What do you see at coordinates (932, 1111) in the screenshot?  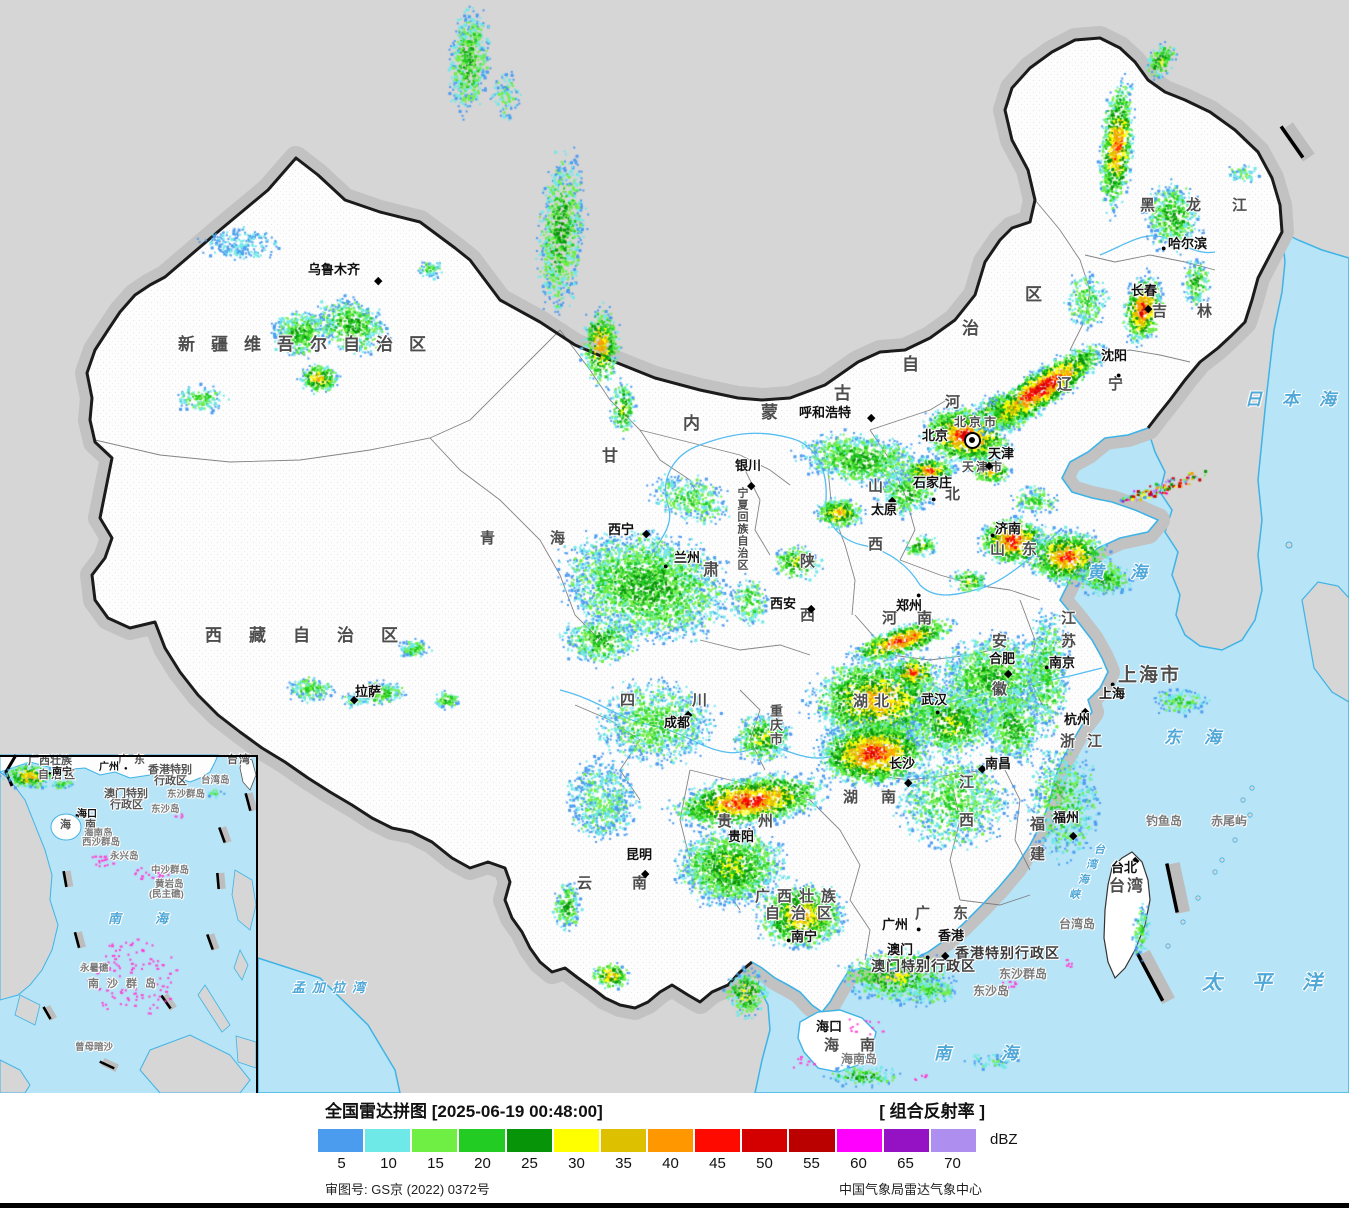 I see `legend-product-label: [ 组合反射率 ]` at bounding box center [932, 1111].